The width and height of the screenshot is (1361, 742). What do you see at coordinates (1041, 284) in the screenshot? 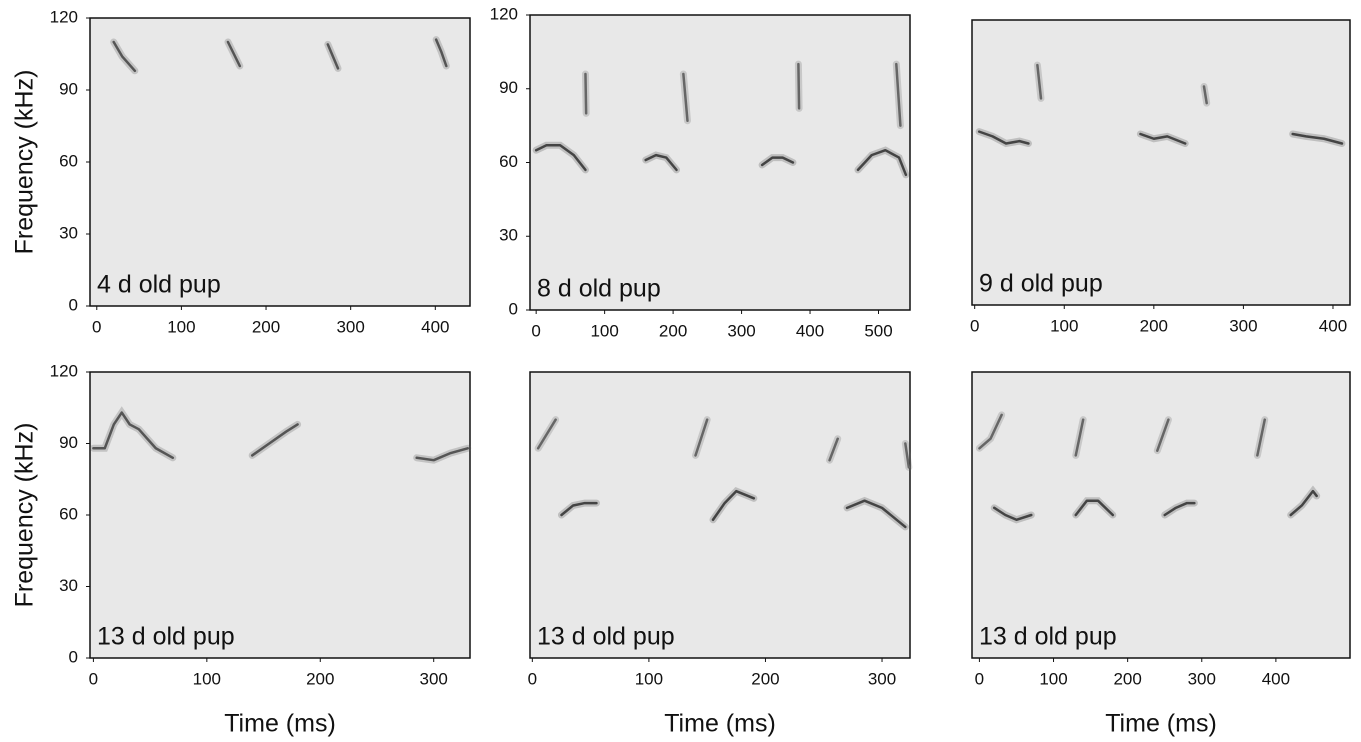
I see `panel-label: 9 d old pup` at bounding box center [1041, 284].